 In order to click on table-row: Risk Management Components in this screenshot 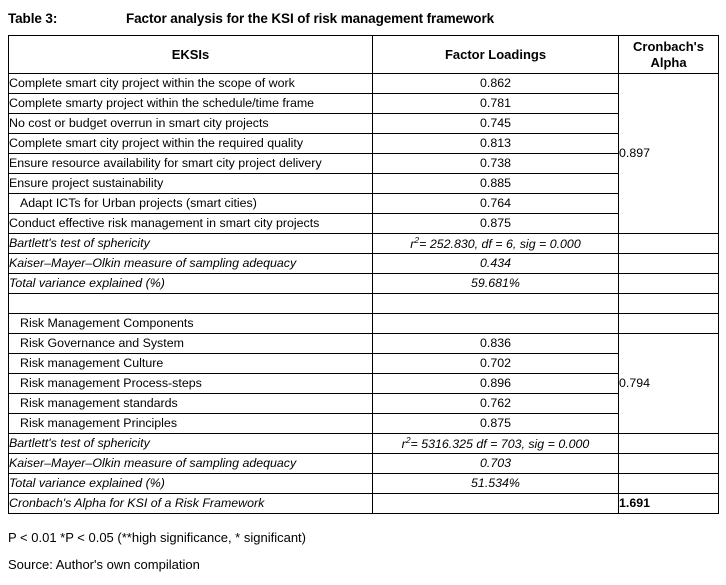, I will do `click(363, 323)`.